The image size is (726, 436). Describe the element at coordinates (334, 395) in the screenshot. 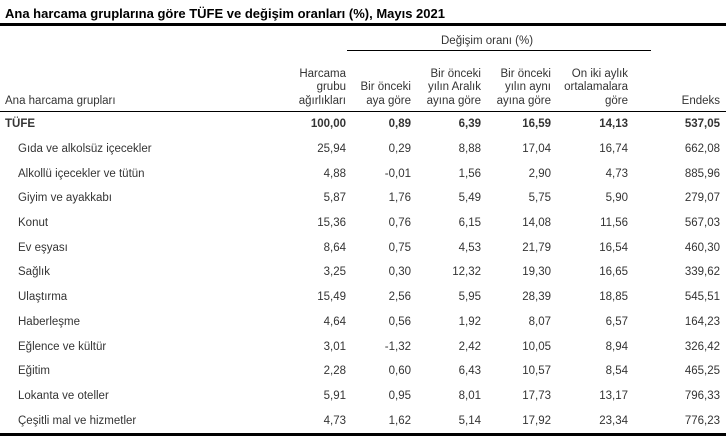

I see `cell-value: 5,91` at that location.